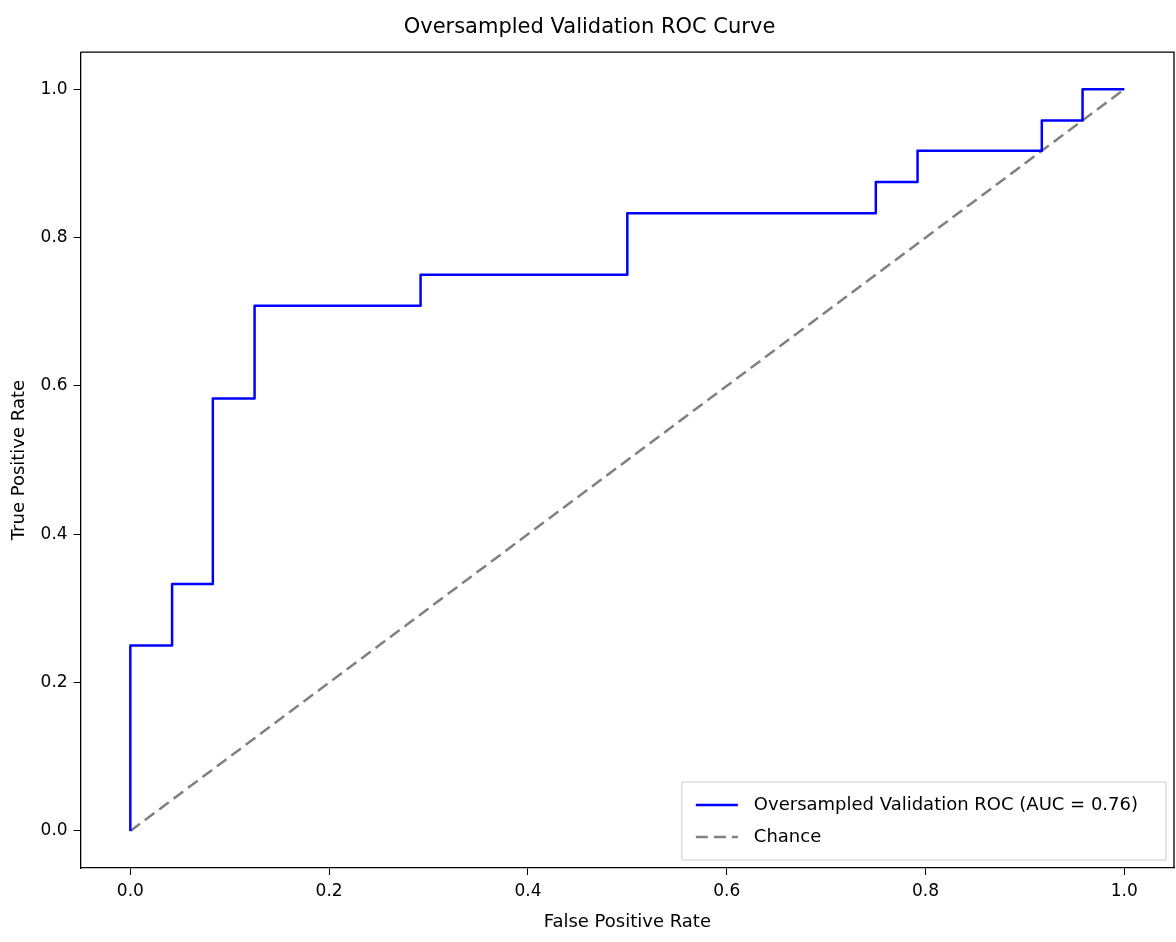 The width and height of the screenshot is (1176, 942). Describe the element at coordinates (54, 87) in the screenshot. I see `y-tick-label: 1.0` at that location.